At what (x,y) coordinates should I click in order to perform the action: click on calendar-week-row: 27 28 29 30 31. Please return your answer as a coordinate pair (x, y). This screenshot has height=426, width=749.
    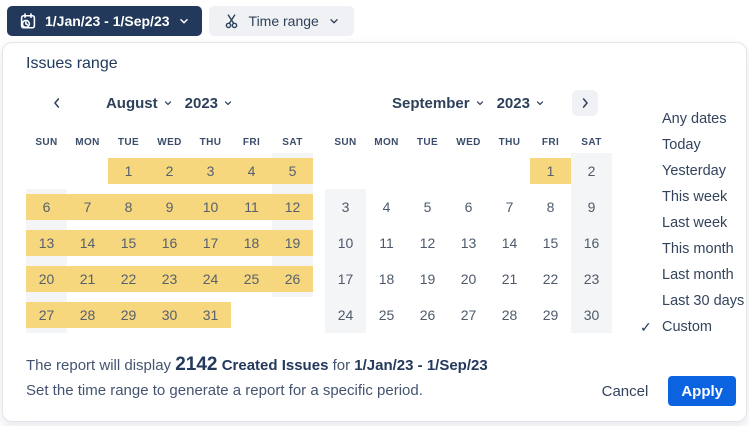
    Looking at the image, I should click on (169, 315).